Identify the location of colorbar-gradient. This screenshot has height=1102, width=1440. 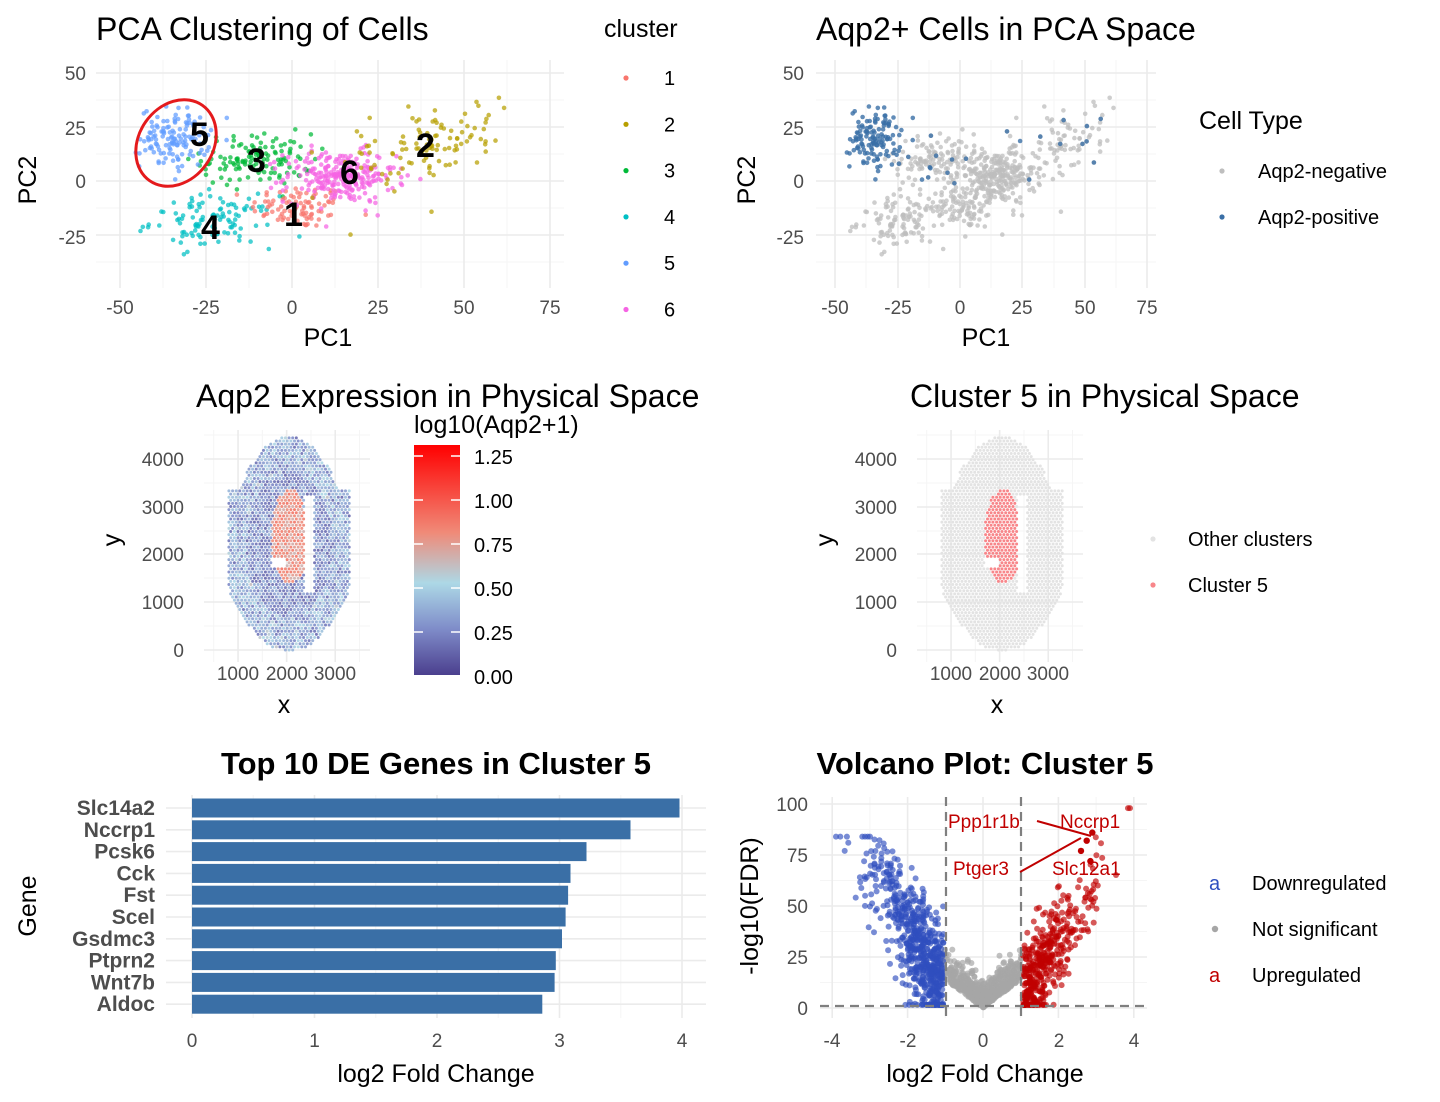
(437, 560).